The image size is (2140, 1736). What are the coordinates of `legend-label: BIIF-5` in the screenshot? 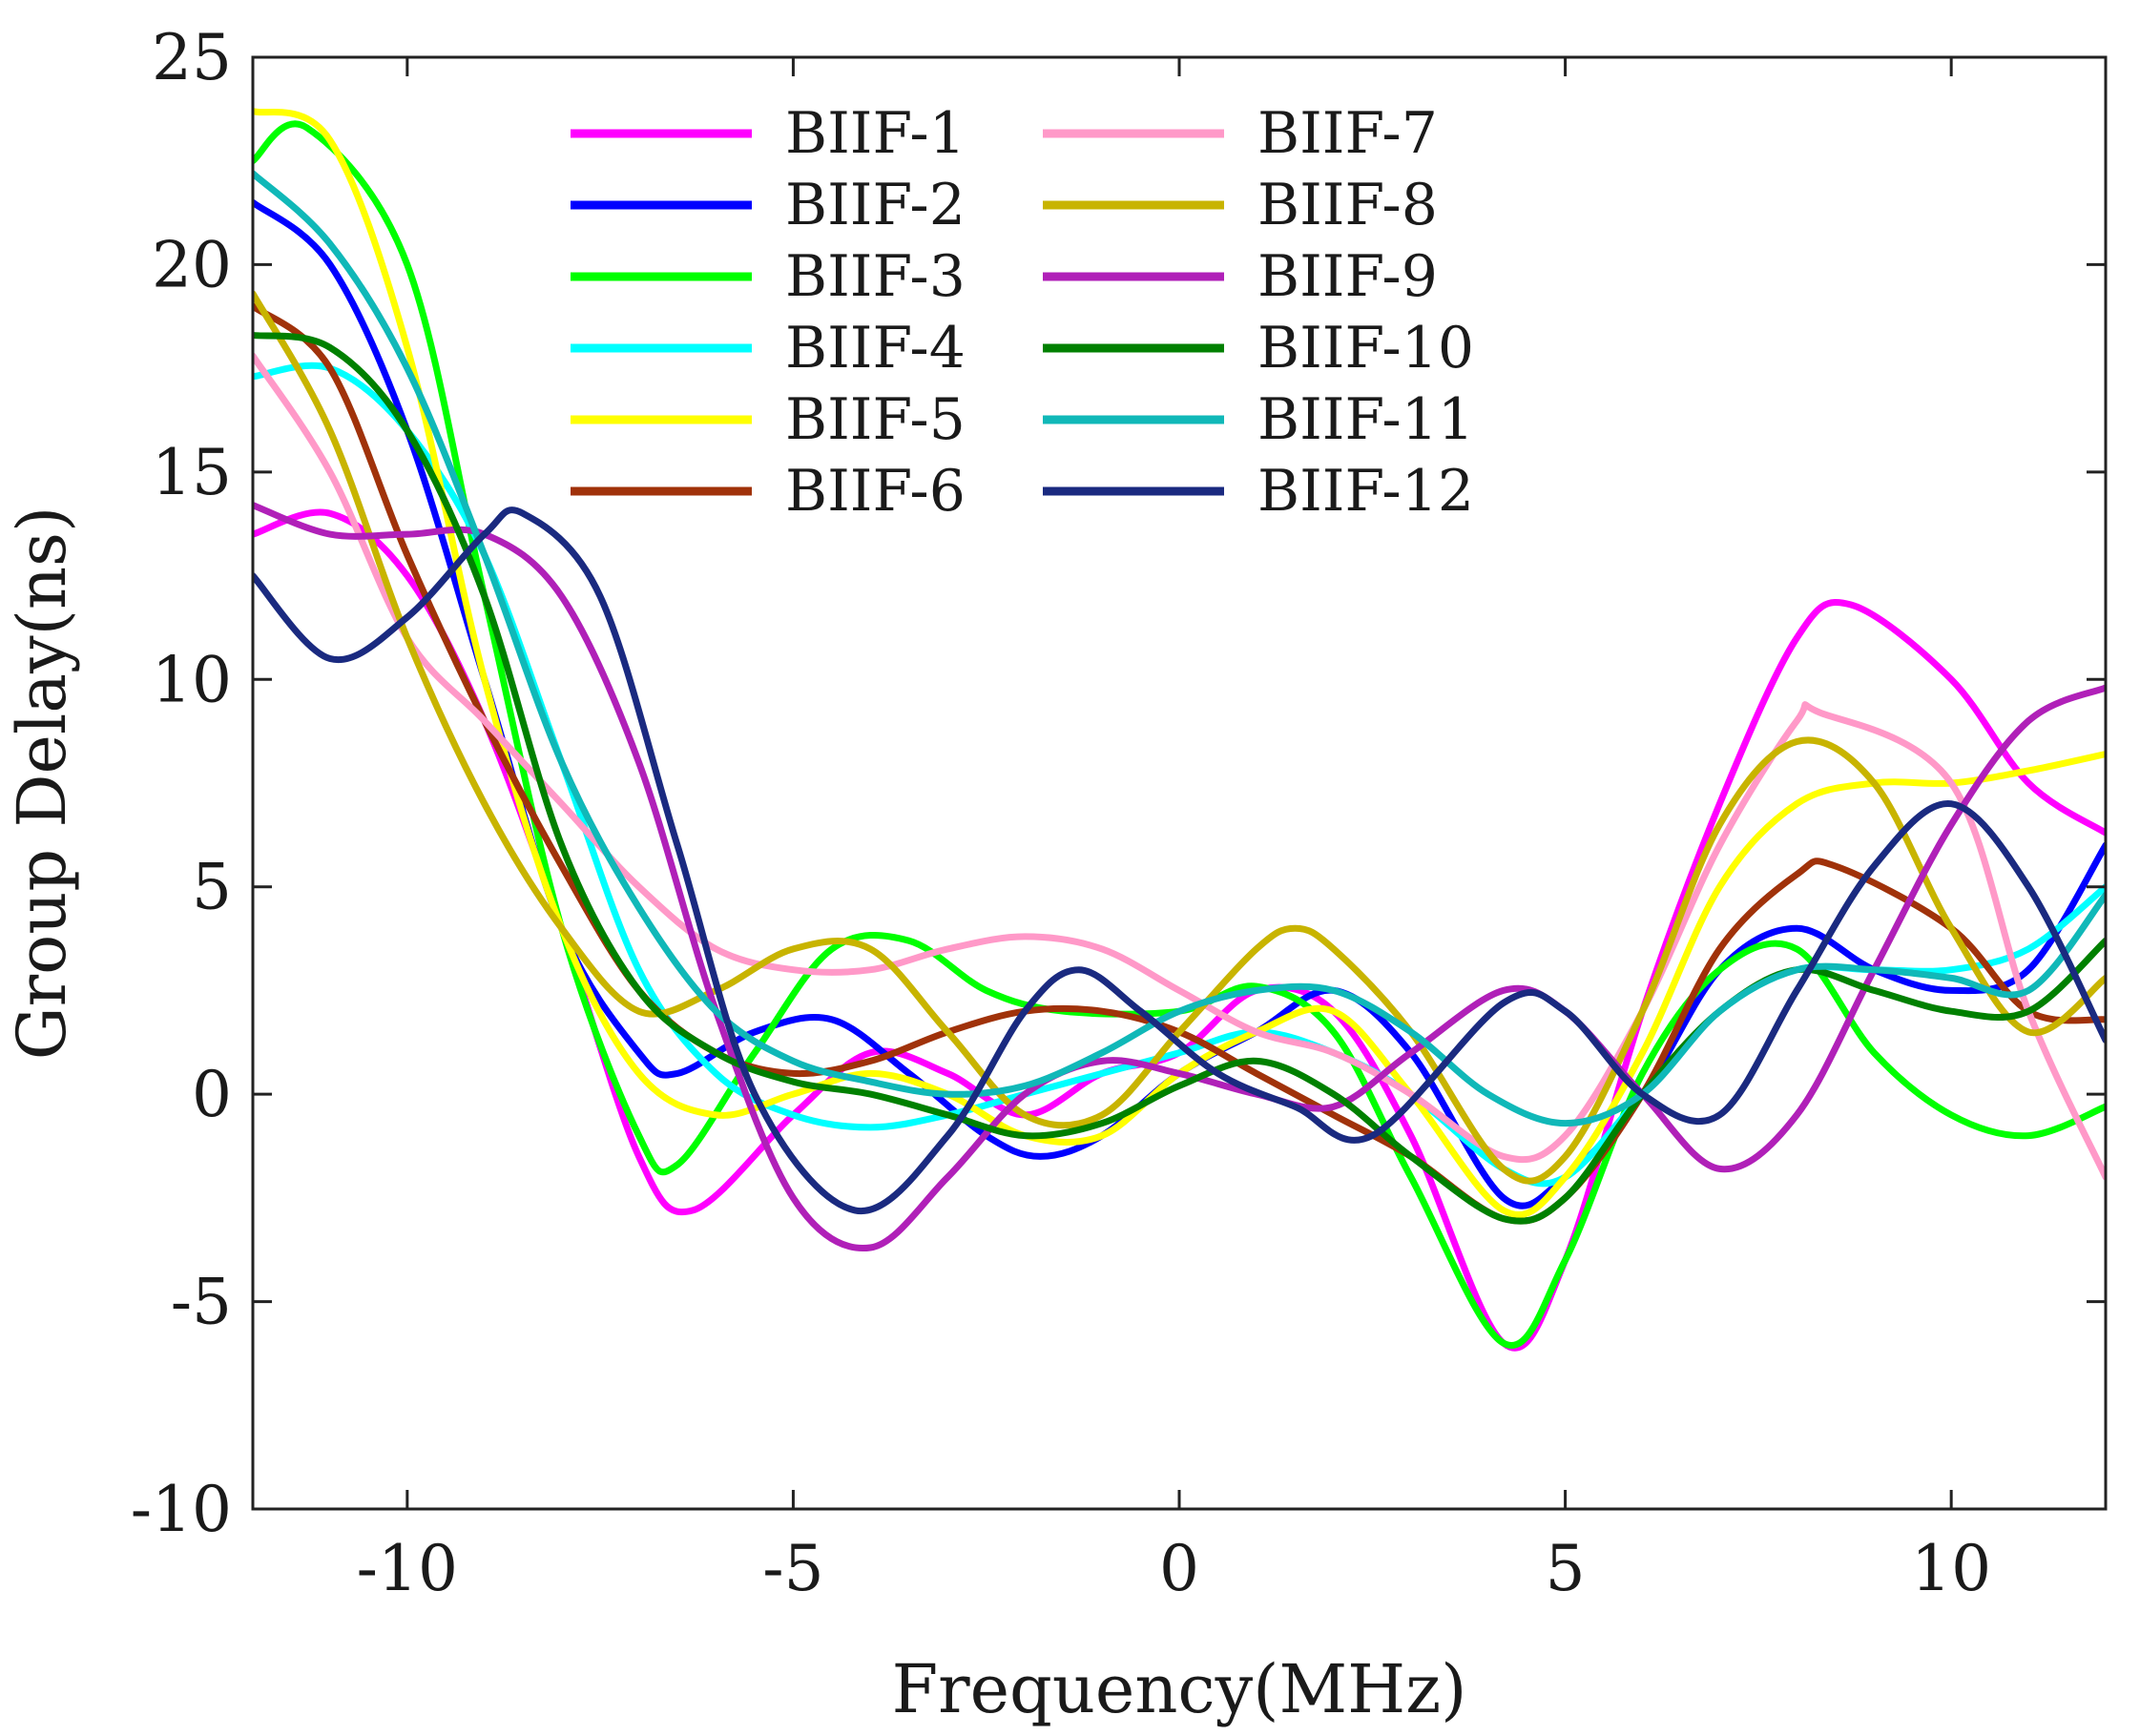 It's located at (875, 419).